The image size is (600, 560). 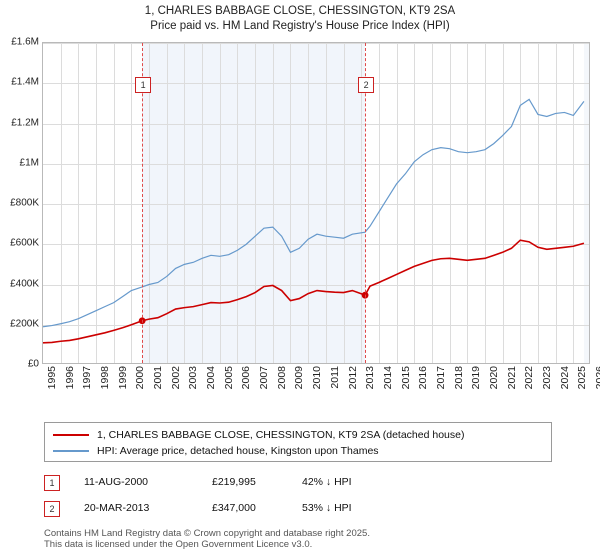 I want to click on y-tick-label: £1.4M, so click(x=25, y=82).